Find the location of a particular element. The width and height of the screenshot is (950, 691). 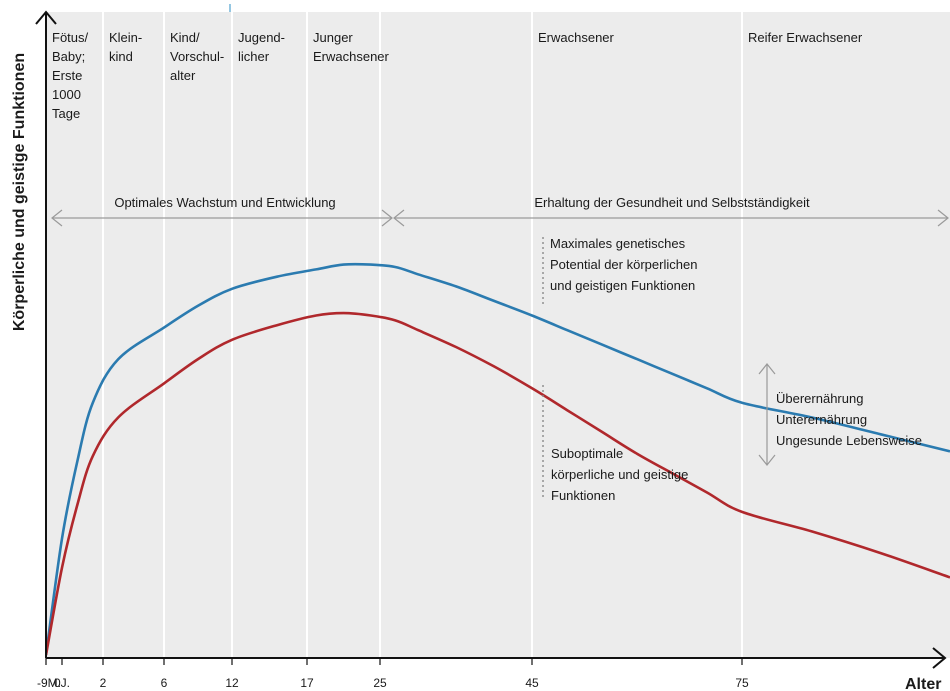

x-axis-arrow is located at coordinates (939, 658).